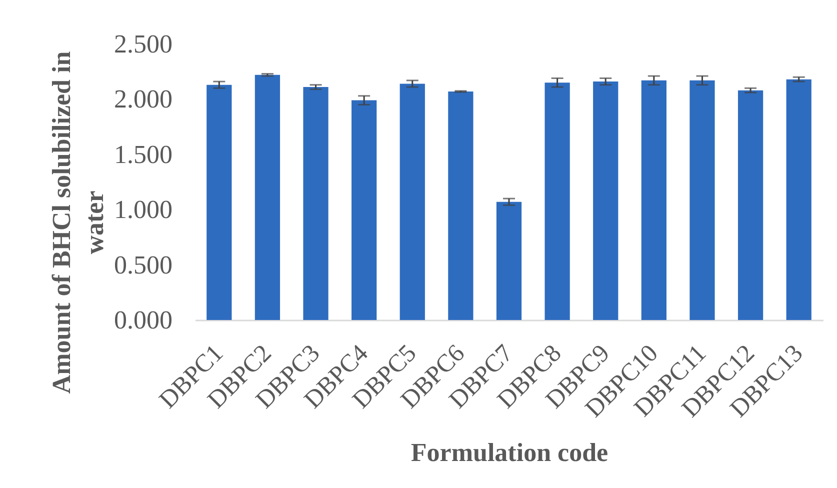 Image resolution: width=837 pixels, height=488 pixels. Describe the element at coordinates (143, 209) in the screenshot. I see `y-tick-label: 1.000` at that location.